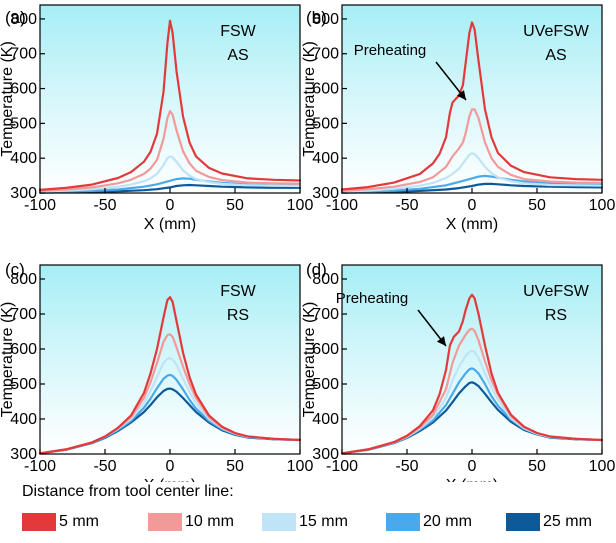  I want to click on legend-label: 15 mm, so click(323, 521).